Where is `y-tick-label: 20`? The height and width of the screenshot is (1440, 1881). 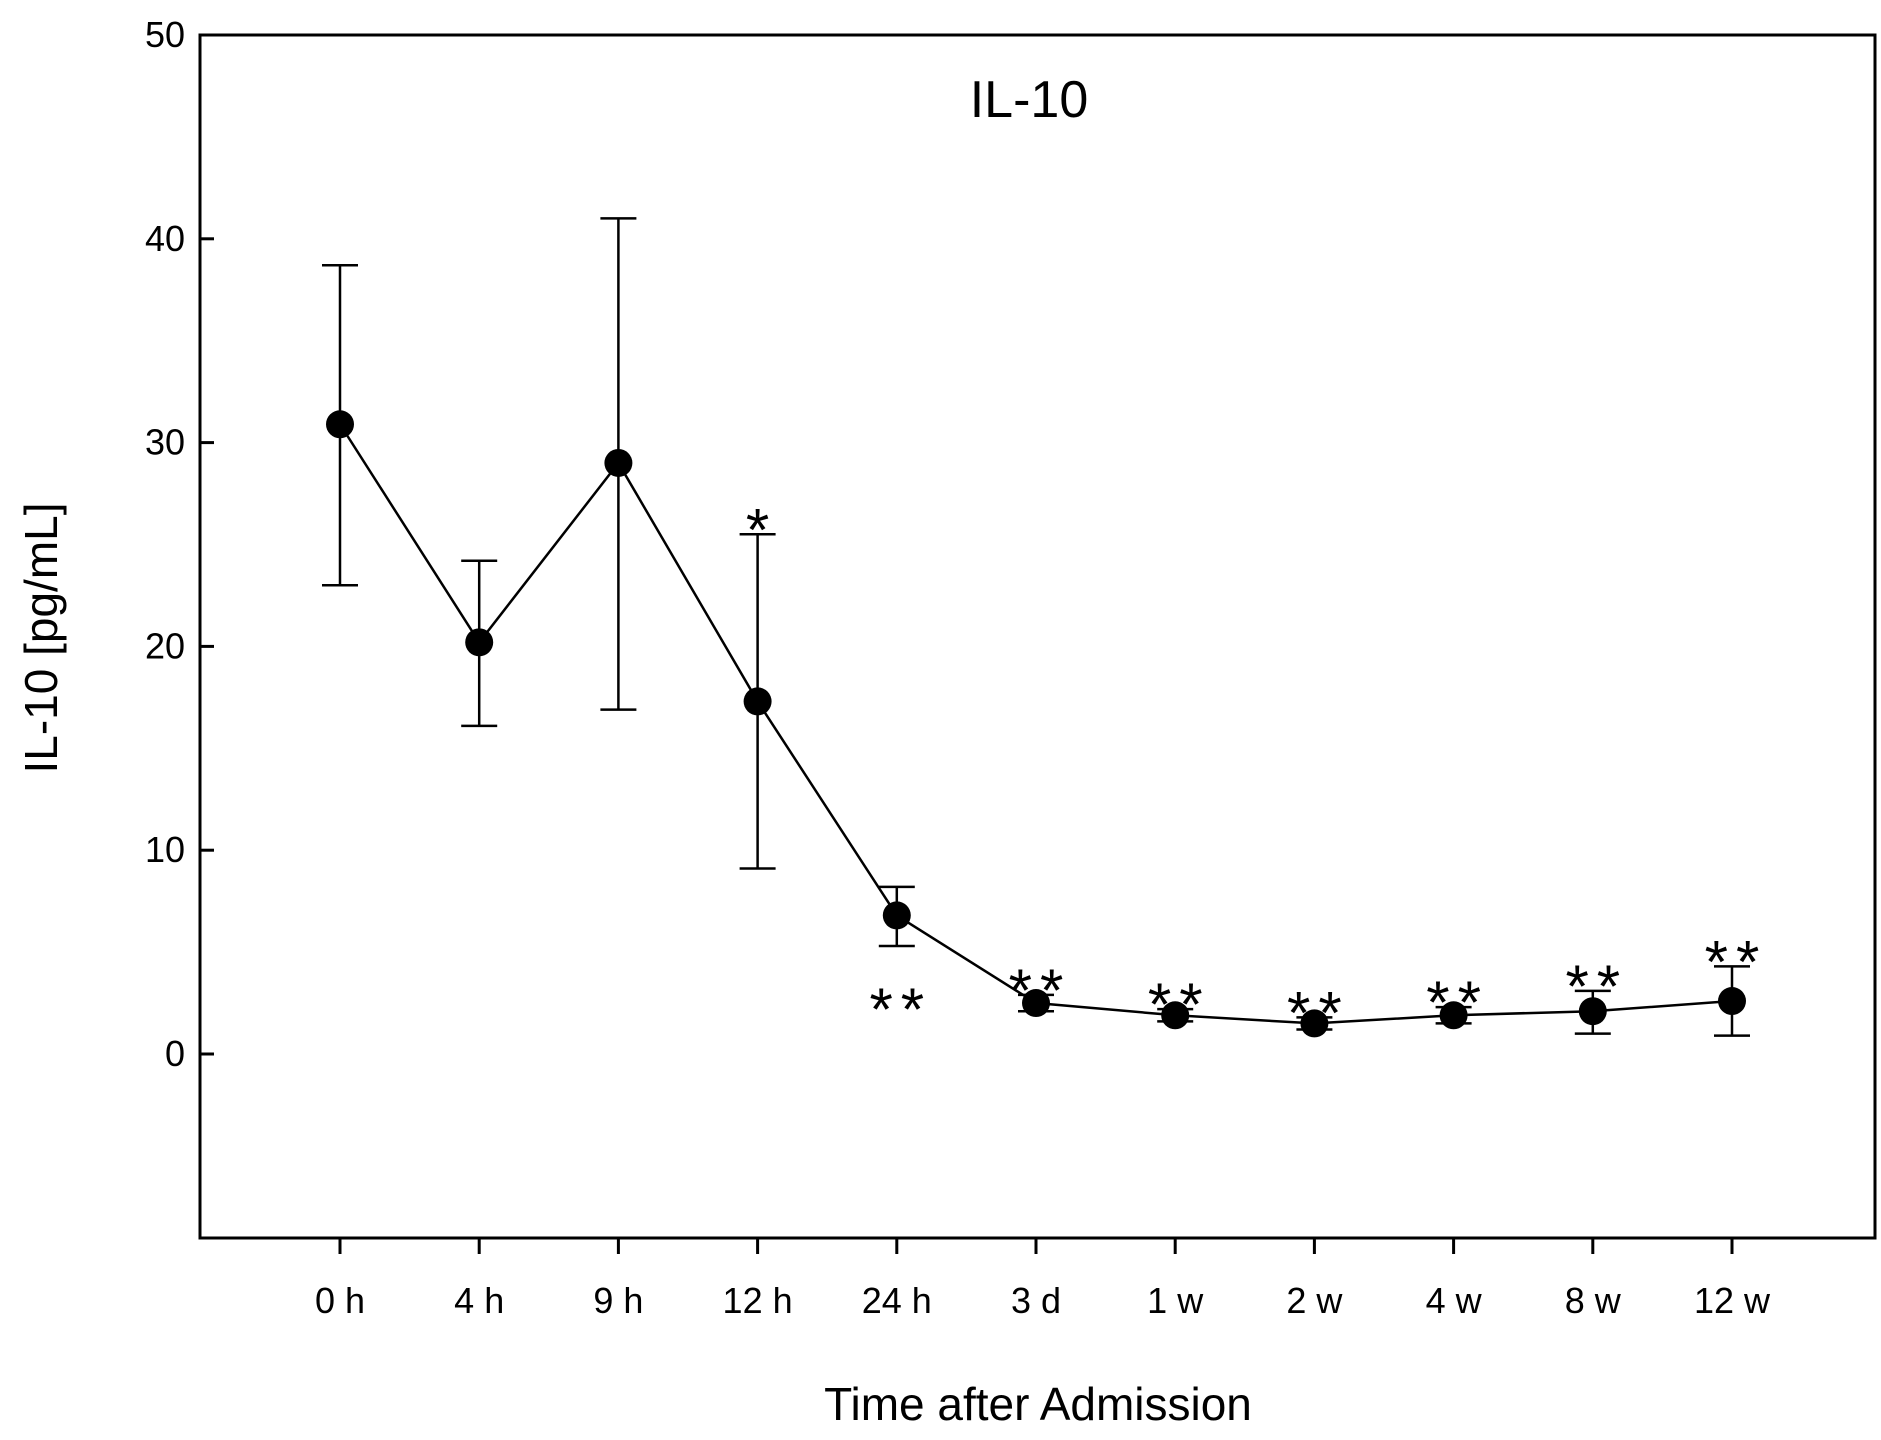 y-tick-label: 20 is located at coordinates (165, 645).